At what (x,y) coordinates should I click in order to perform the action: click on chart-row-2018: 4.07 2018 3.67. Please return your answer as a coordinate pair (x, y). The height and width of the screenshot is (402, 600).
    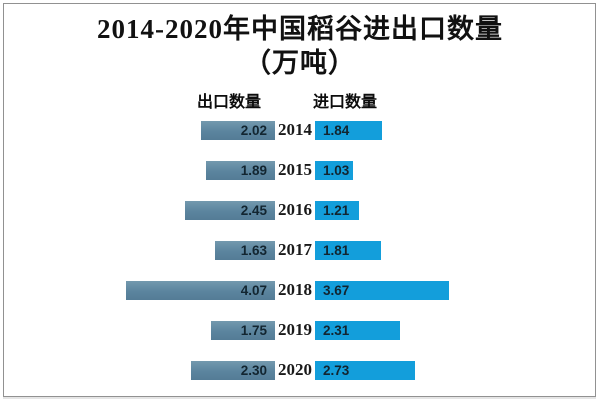
    Looking at the image, I should click on (300, 290).